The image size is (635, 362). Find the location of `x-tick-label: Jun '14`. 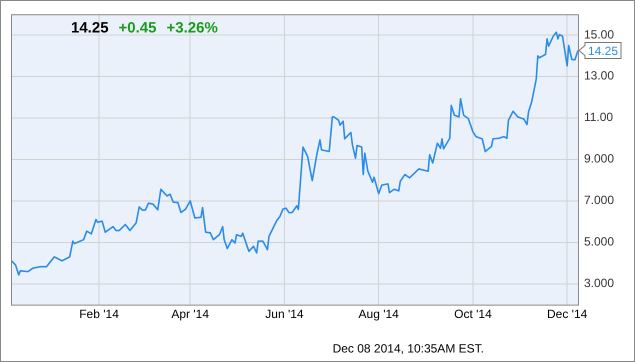

x-tick-label: Jun '14 is located at coordinates (284, 314).